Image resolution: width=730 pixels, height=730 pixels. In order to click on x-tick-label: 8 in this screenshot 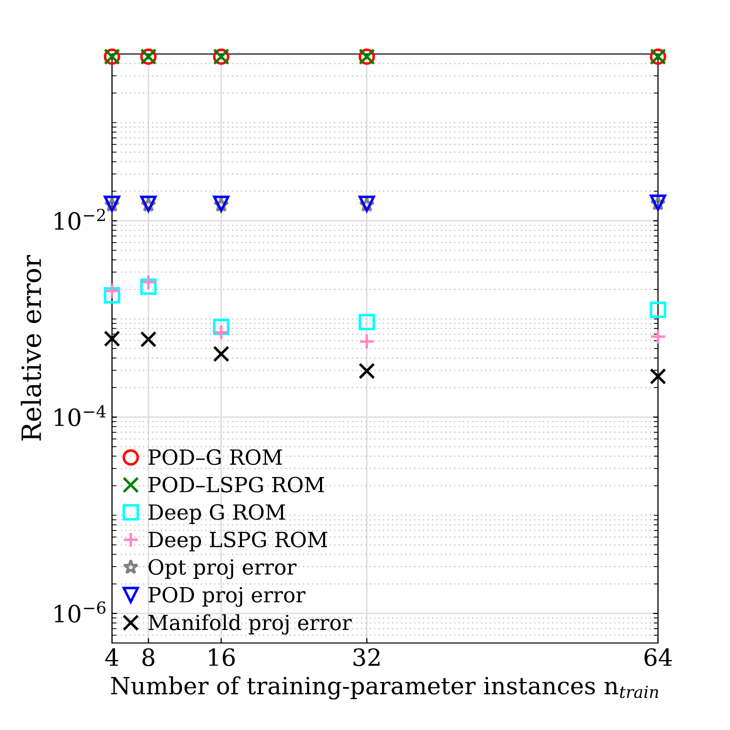, I will do `click(148, 657)`.